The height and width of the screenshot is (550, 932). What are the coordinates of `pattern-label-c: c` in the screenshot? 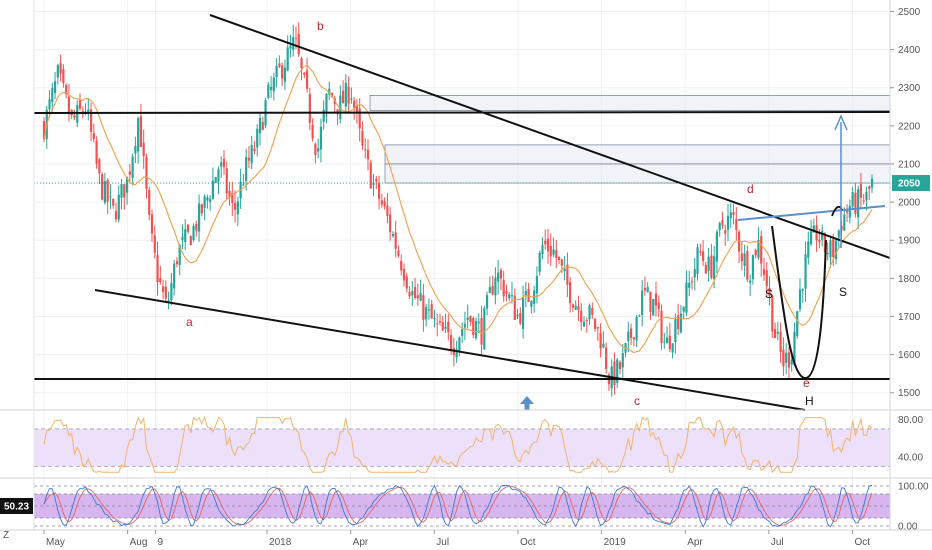 It's located at (637, 401).